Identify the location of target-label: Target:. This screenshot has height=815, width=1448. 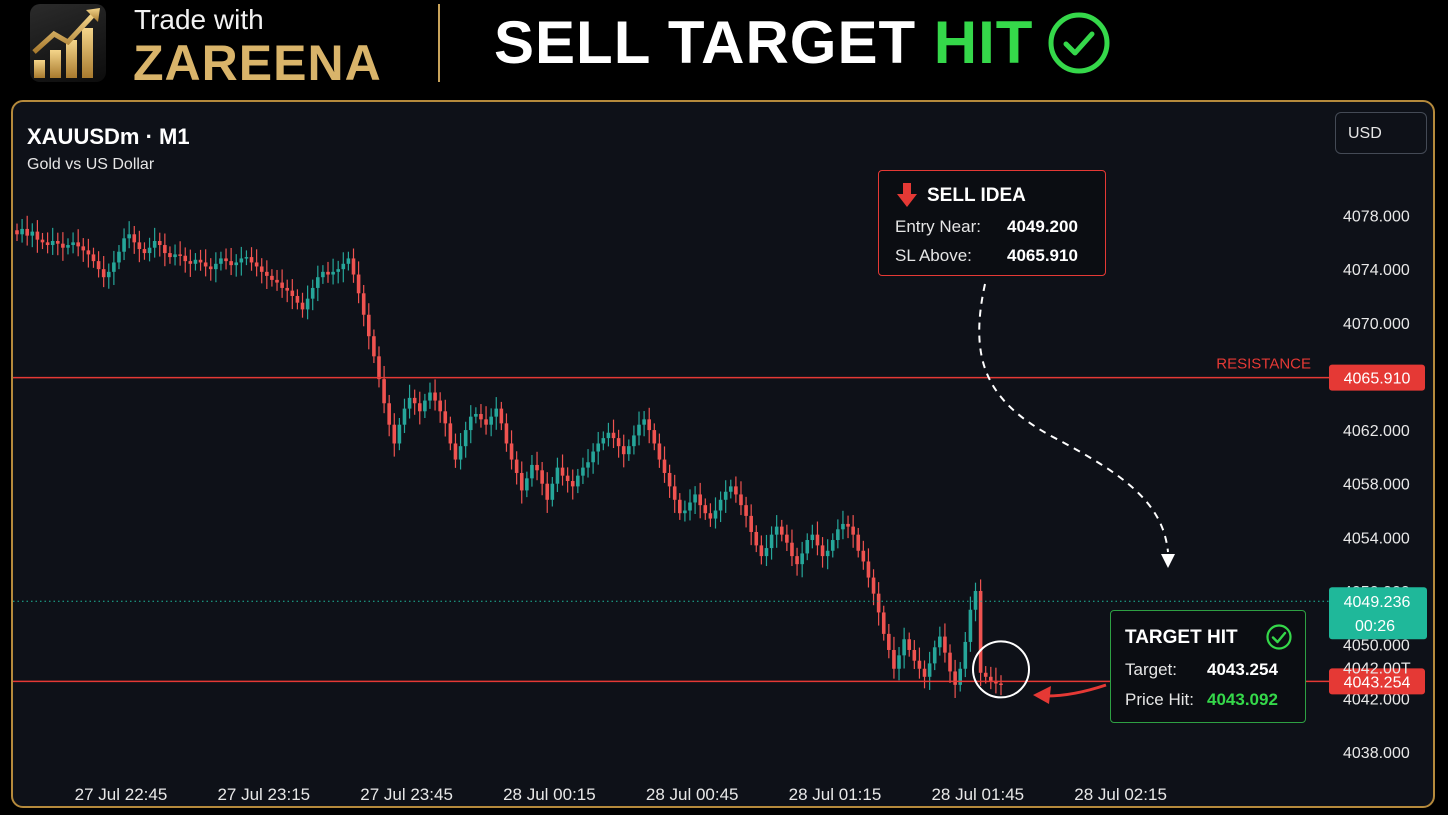
(1151, 669).